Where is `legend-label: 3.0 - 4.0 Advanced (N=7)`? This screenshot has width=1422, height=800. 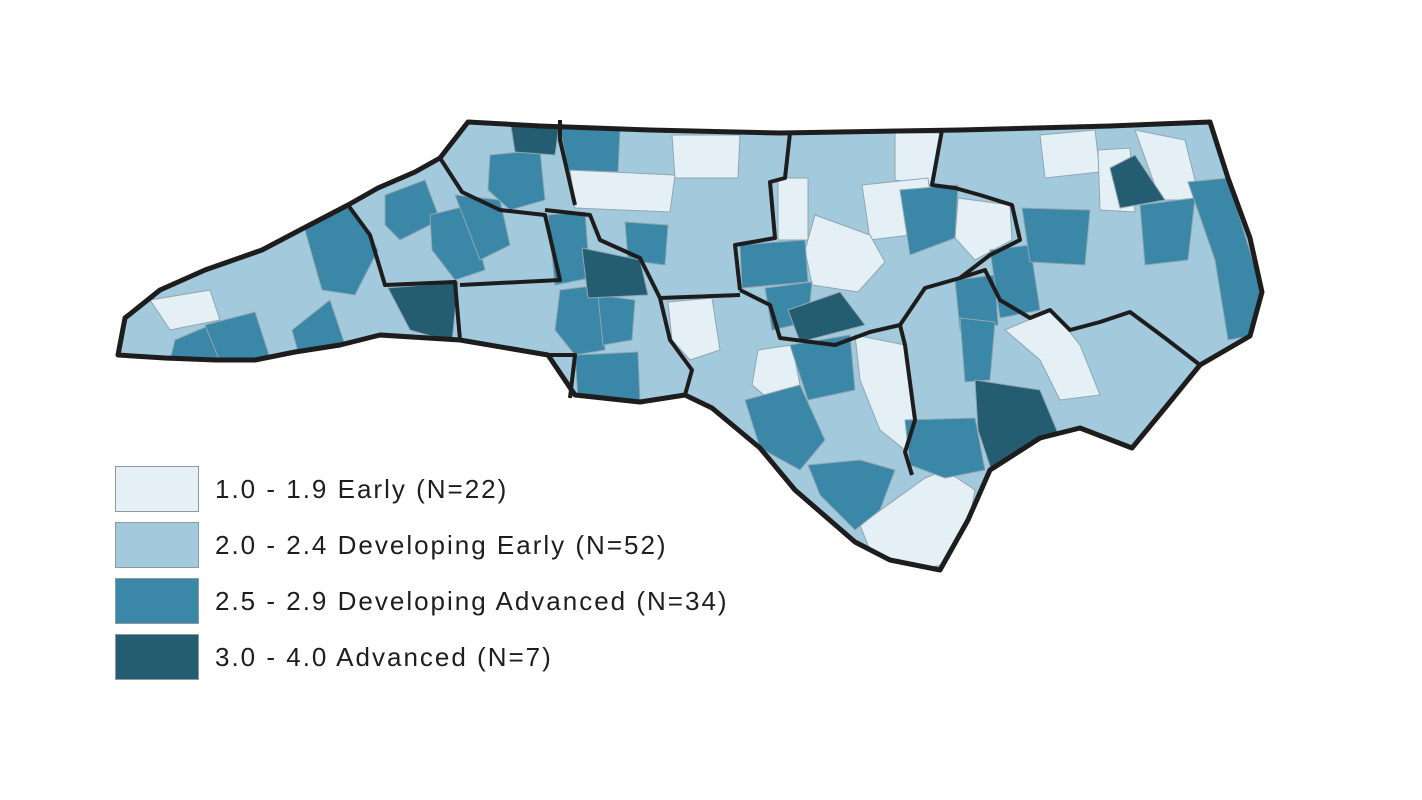 legend-label: 3.0 - 4.0 Advanced (N=7) is located at coordinates (384, 657).